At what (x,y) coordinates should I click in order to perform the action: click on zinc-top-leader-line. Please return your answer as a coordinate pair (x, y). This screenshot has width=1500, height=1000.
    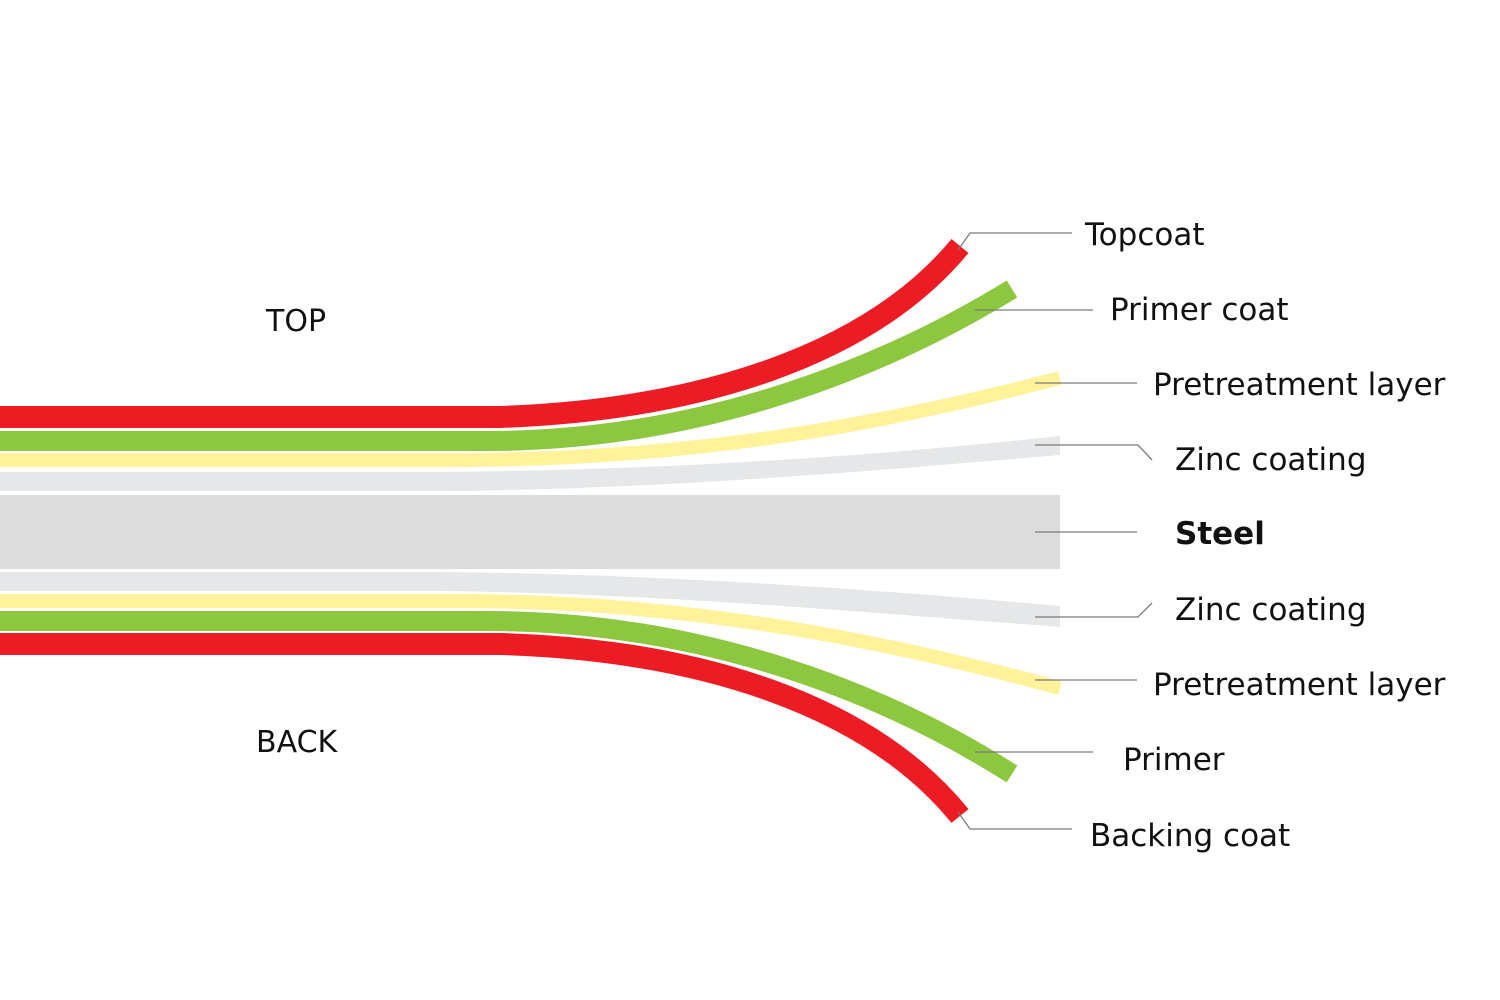
    Looking at the image, I should click on (1094, 452).